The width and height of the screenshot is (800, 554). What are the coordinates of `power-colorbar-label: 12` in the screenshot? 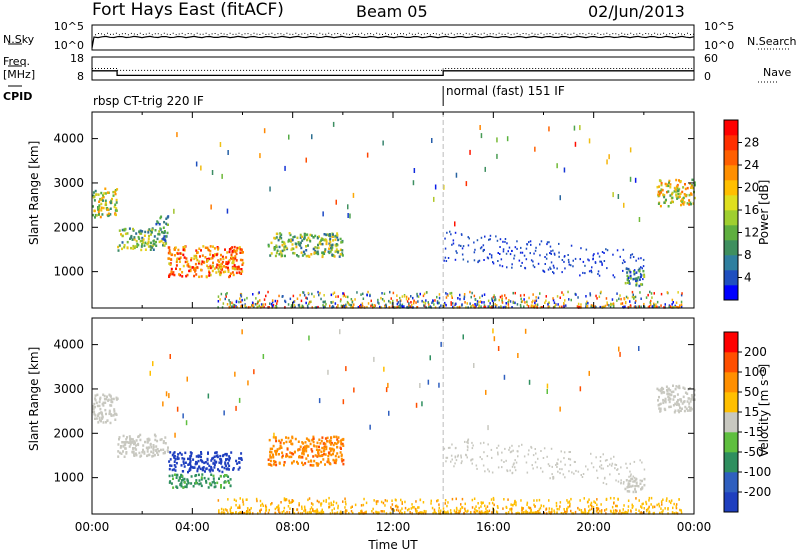 It's located at (751, 233).